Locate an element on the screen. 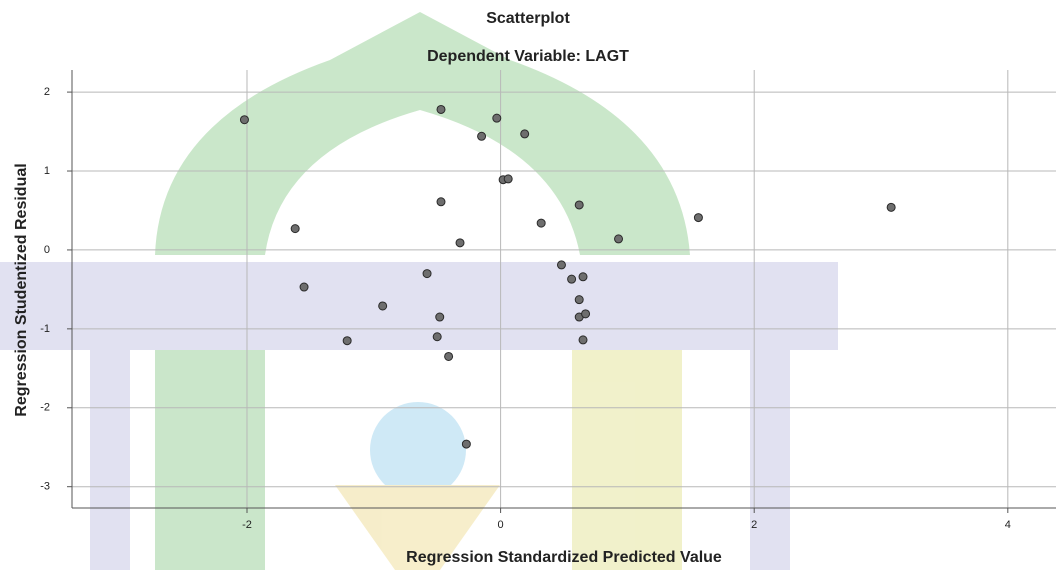 This screenshot has height=570, width=1056. chart-title: Scatterplot is located at coordinates (528, 18).